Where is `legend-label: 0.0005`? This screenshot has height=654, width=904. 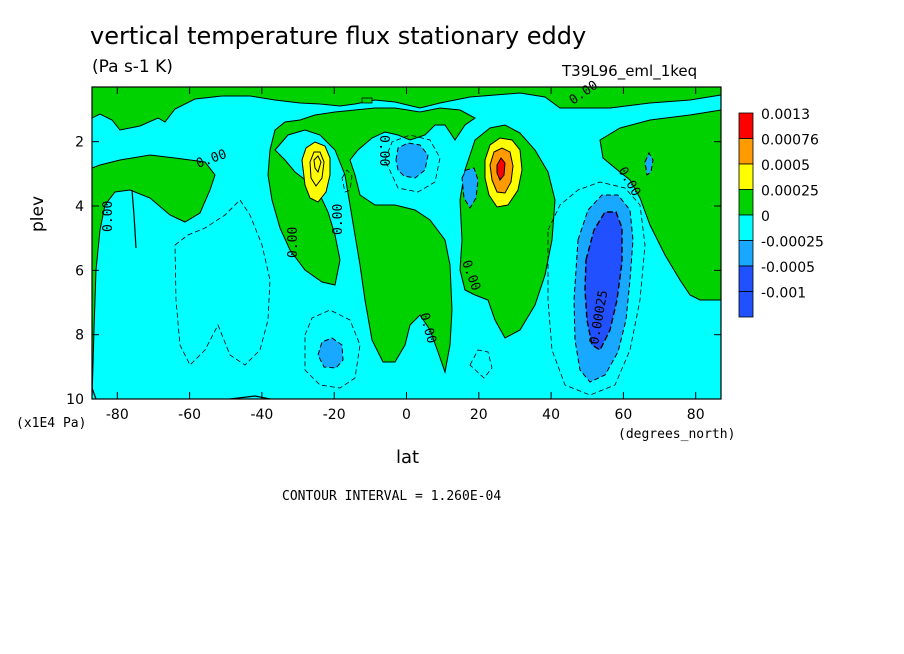
legend-label: 0.0005 is located at coordinates (785, 166).